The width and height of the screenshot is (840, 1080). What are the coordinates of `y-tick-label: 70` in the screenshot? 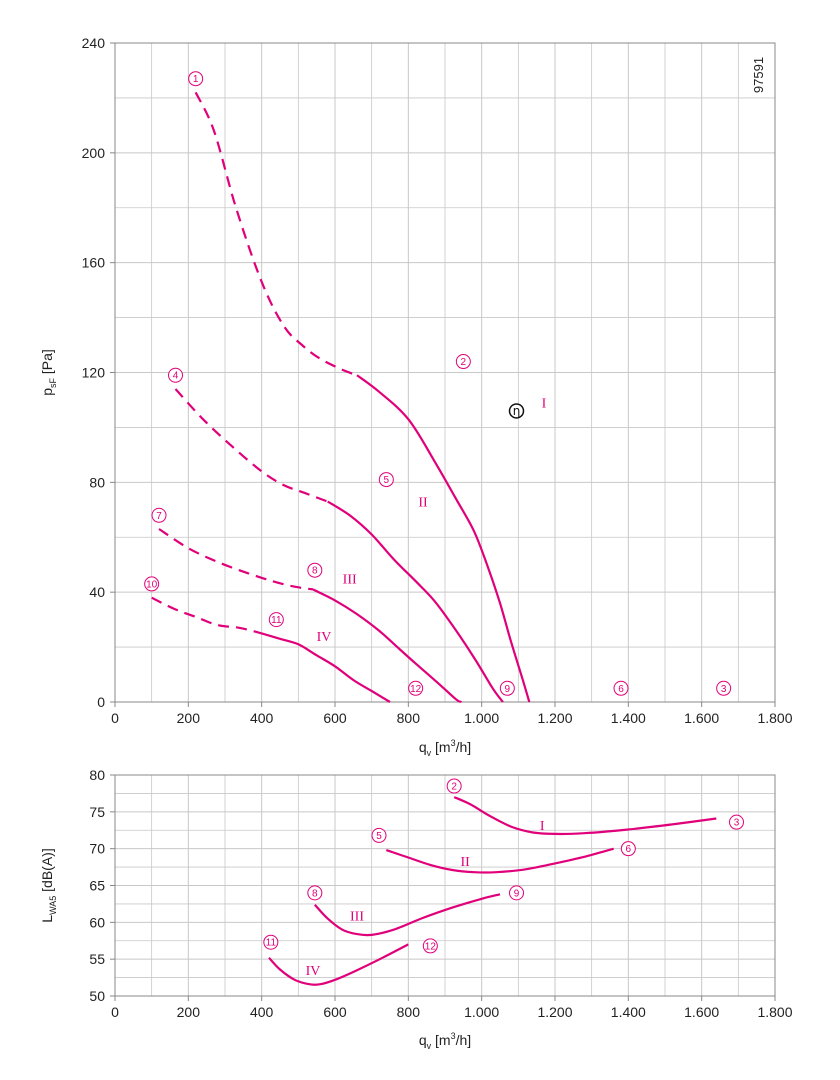 It's located at (97, 849).